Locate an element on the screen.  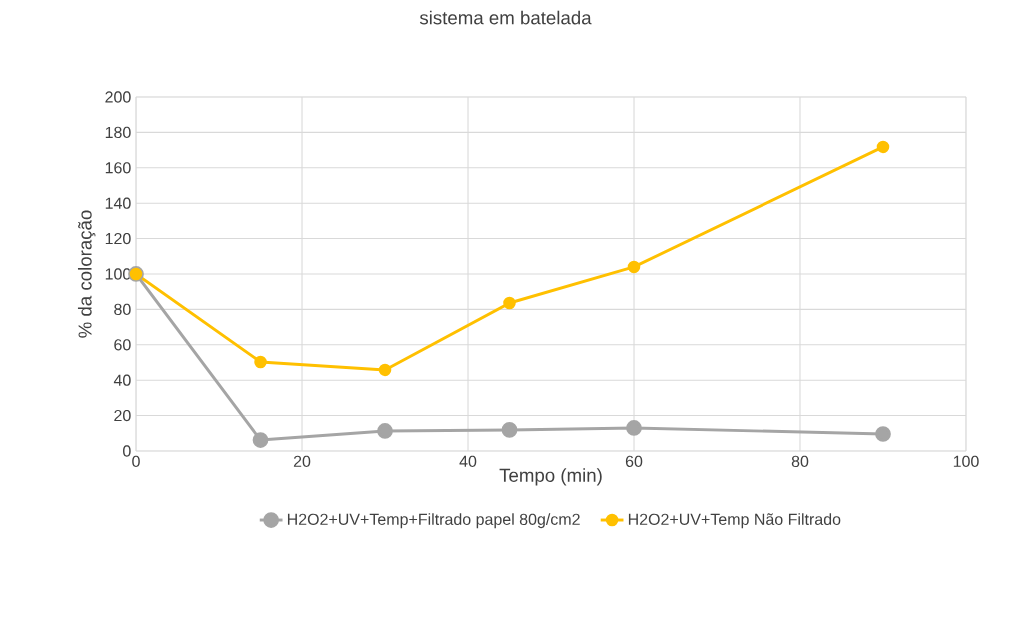
y-tick-label: 160 is located at coordinates (118, 168).